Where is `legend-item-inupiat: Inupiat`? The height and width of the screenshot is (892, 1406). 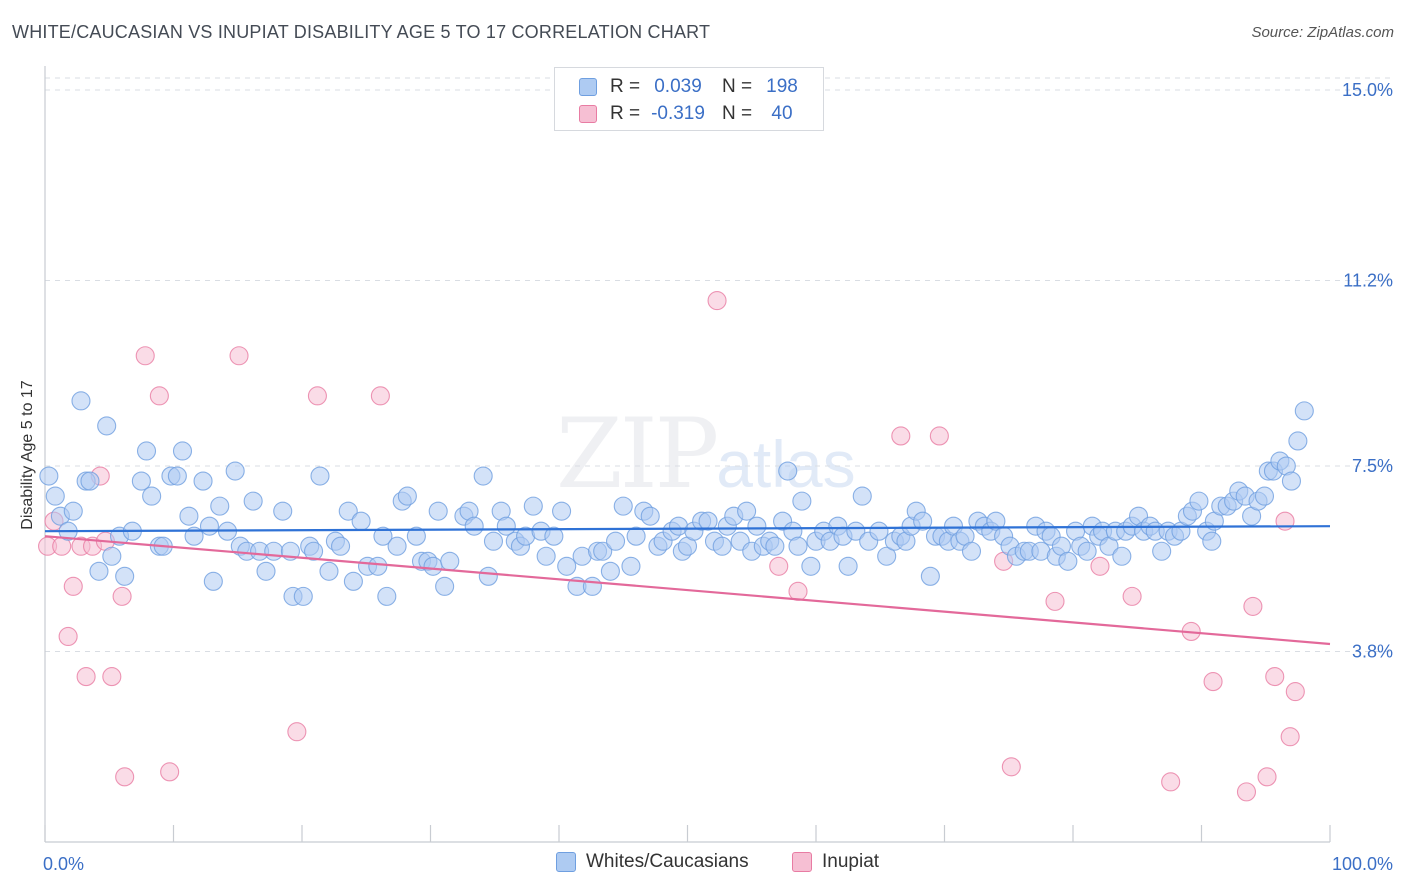
legend-item-inupiat: Inupiat is located at coordinates (835, 862).